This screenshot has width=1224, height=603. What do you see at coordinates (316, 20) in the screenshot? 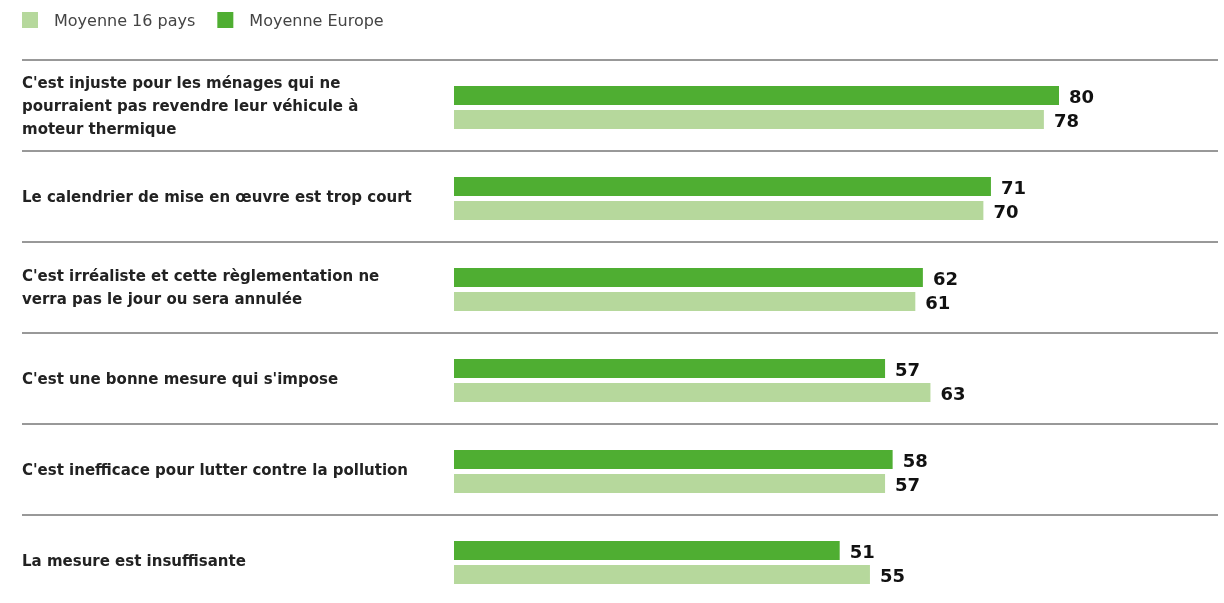
I see `legend-label: Moyenne Europe` at bounding box center [316, 20].